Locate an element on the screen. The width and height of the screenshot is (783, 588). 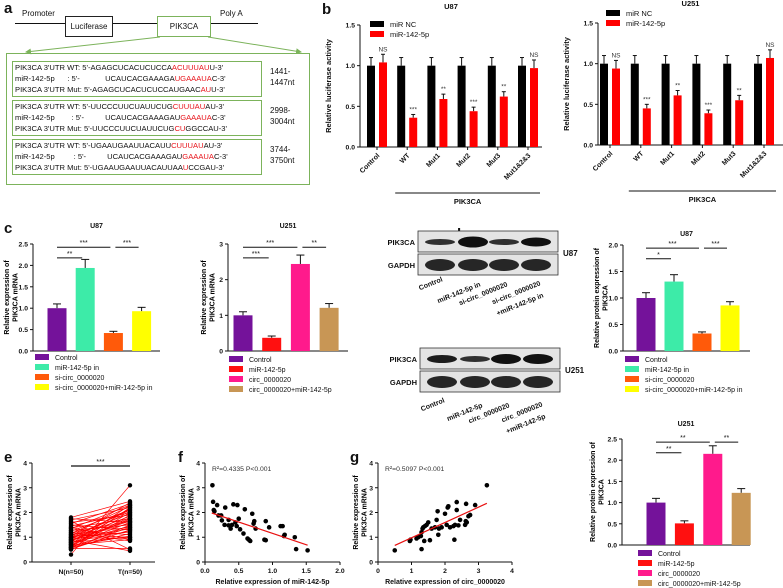
x-tick-label: 2.0 is located at coordinates (340, 571).